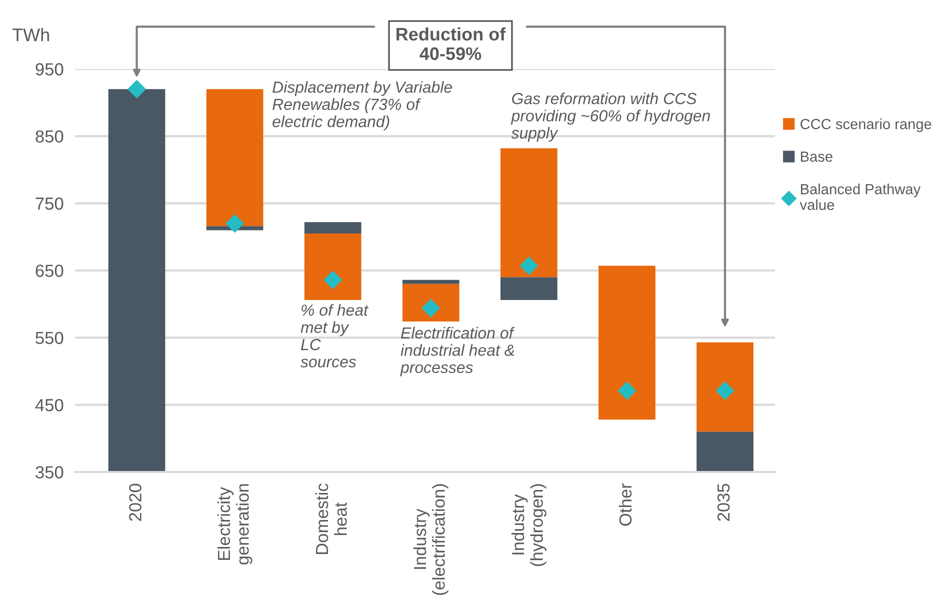 The width and height of the screenshot is (952, 612). I want to click on x-tick-label: Industry (hydrogen), so click(528, 525).